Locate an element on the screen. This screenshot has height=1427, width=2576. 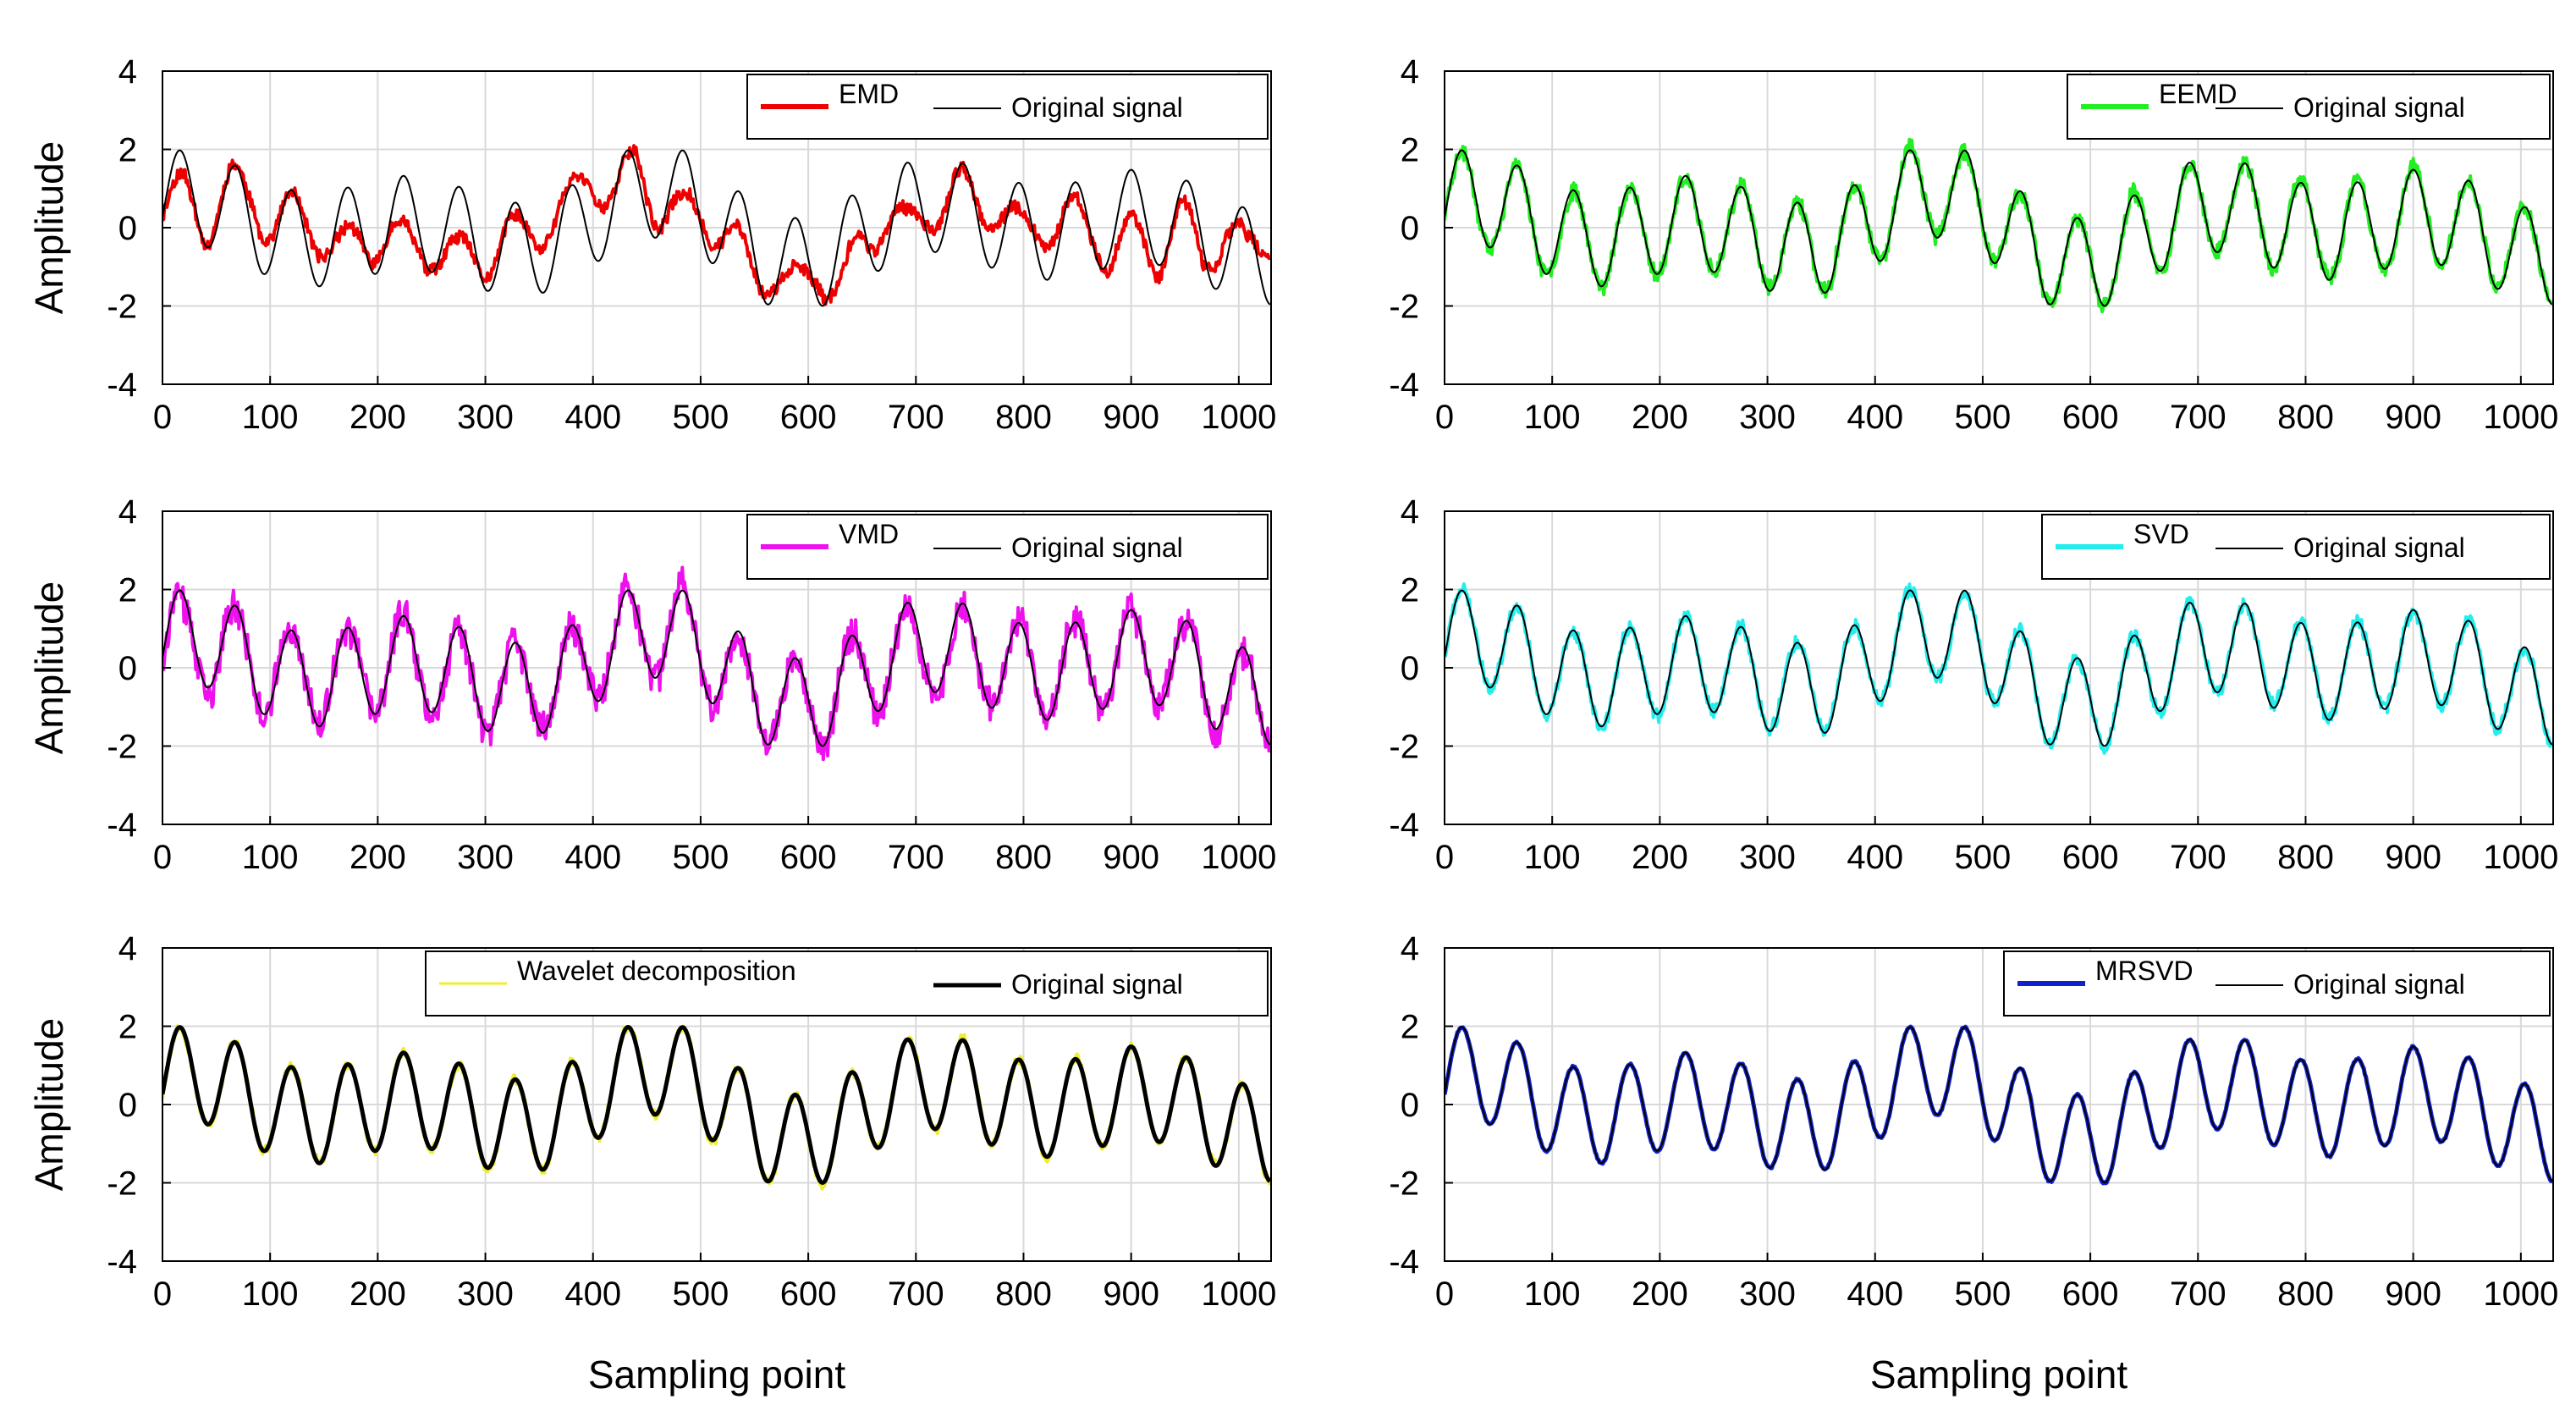
legend-label-method: VMD is located at coordinates (869, 534).